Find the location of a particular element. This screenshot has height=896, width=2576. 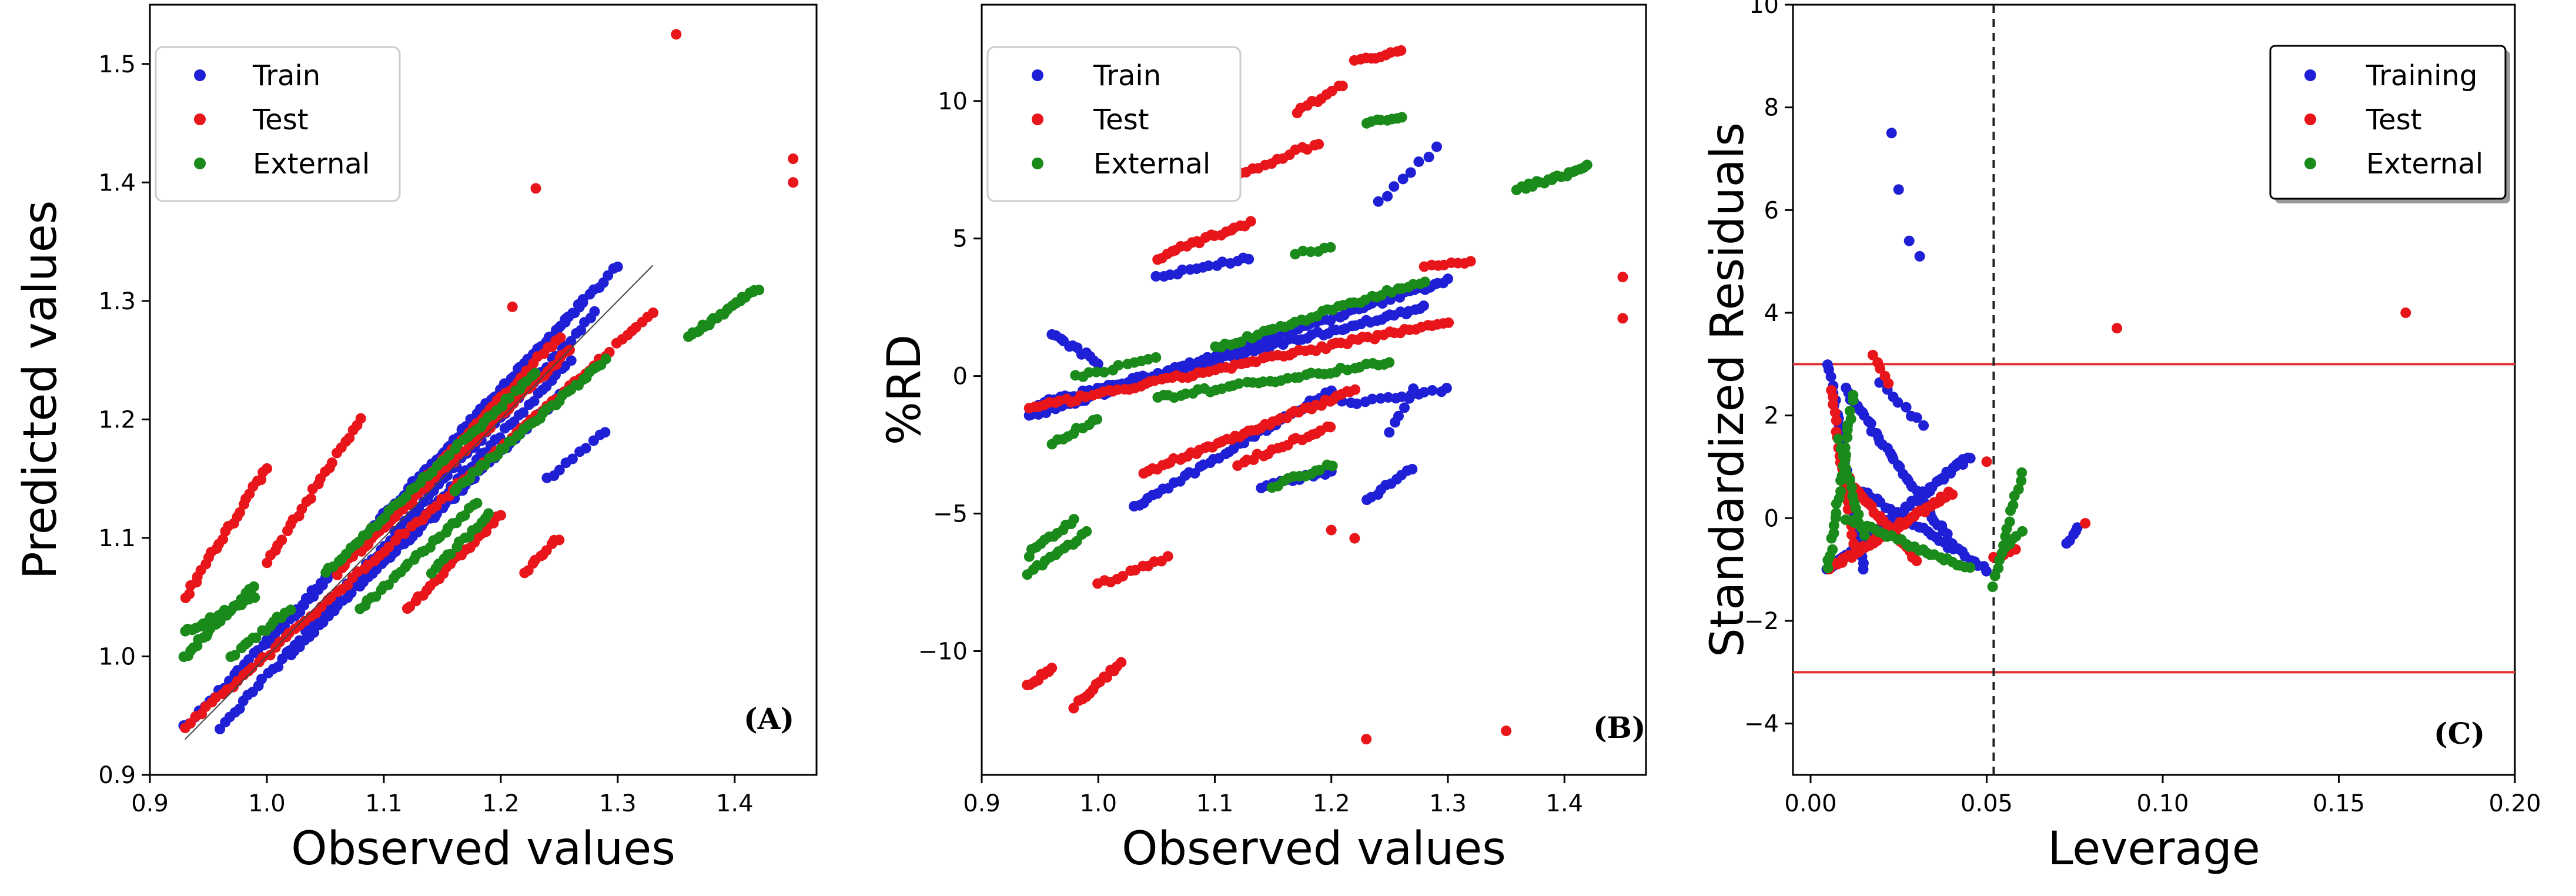

panel-c-y-ticks: −4 −2 0 2 4 6 8 10 is located at coordinates (1768, 369).